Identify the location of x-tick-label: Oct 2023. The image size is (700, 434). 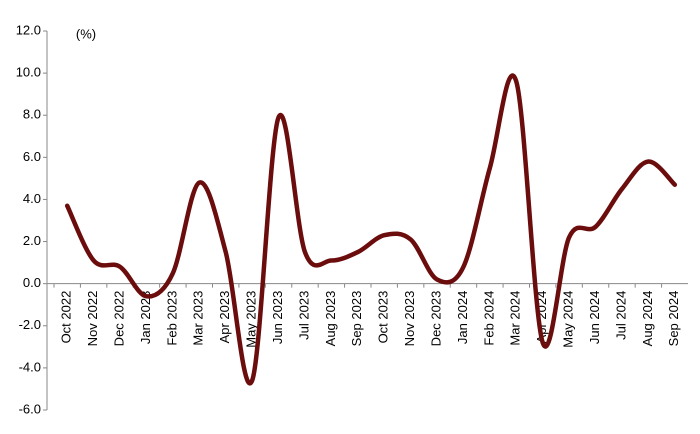
(383, 317).